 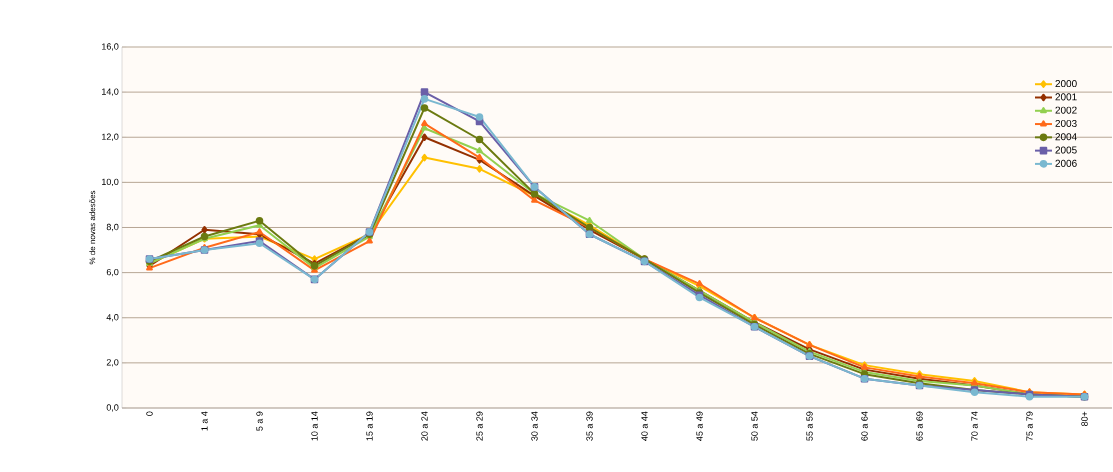 What do you see at coordinates (589, 426) in the screenshot?
I see `x-tick-label: 35 a 39` at bounding box center [589, 426].